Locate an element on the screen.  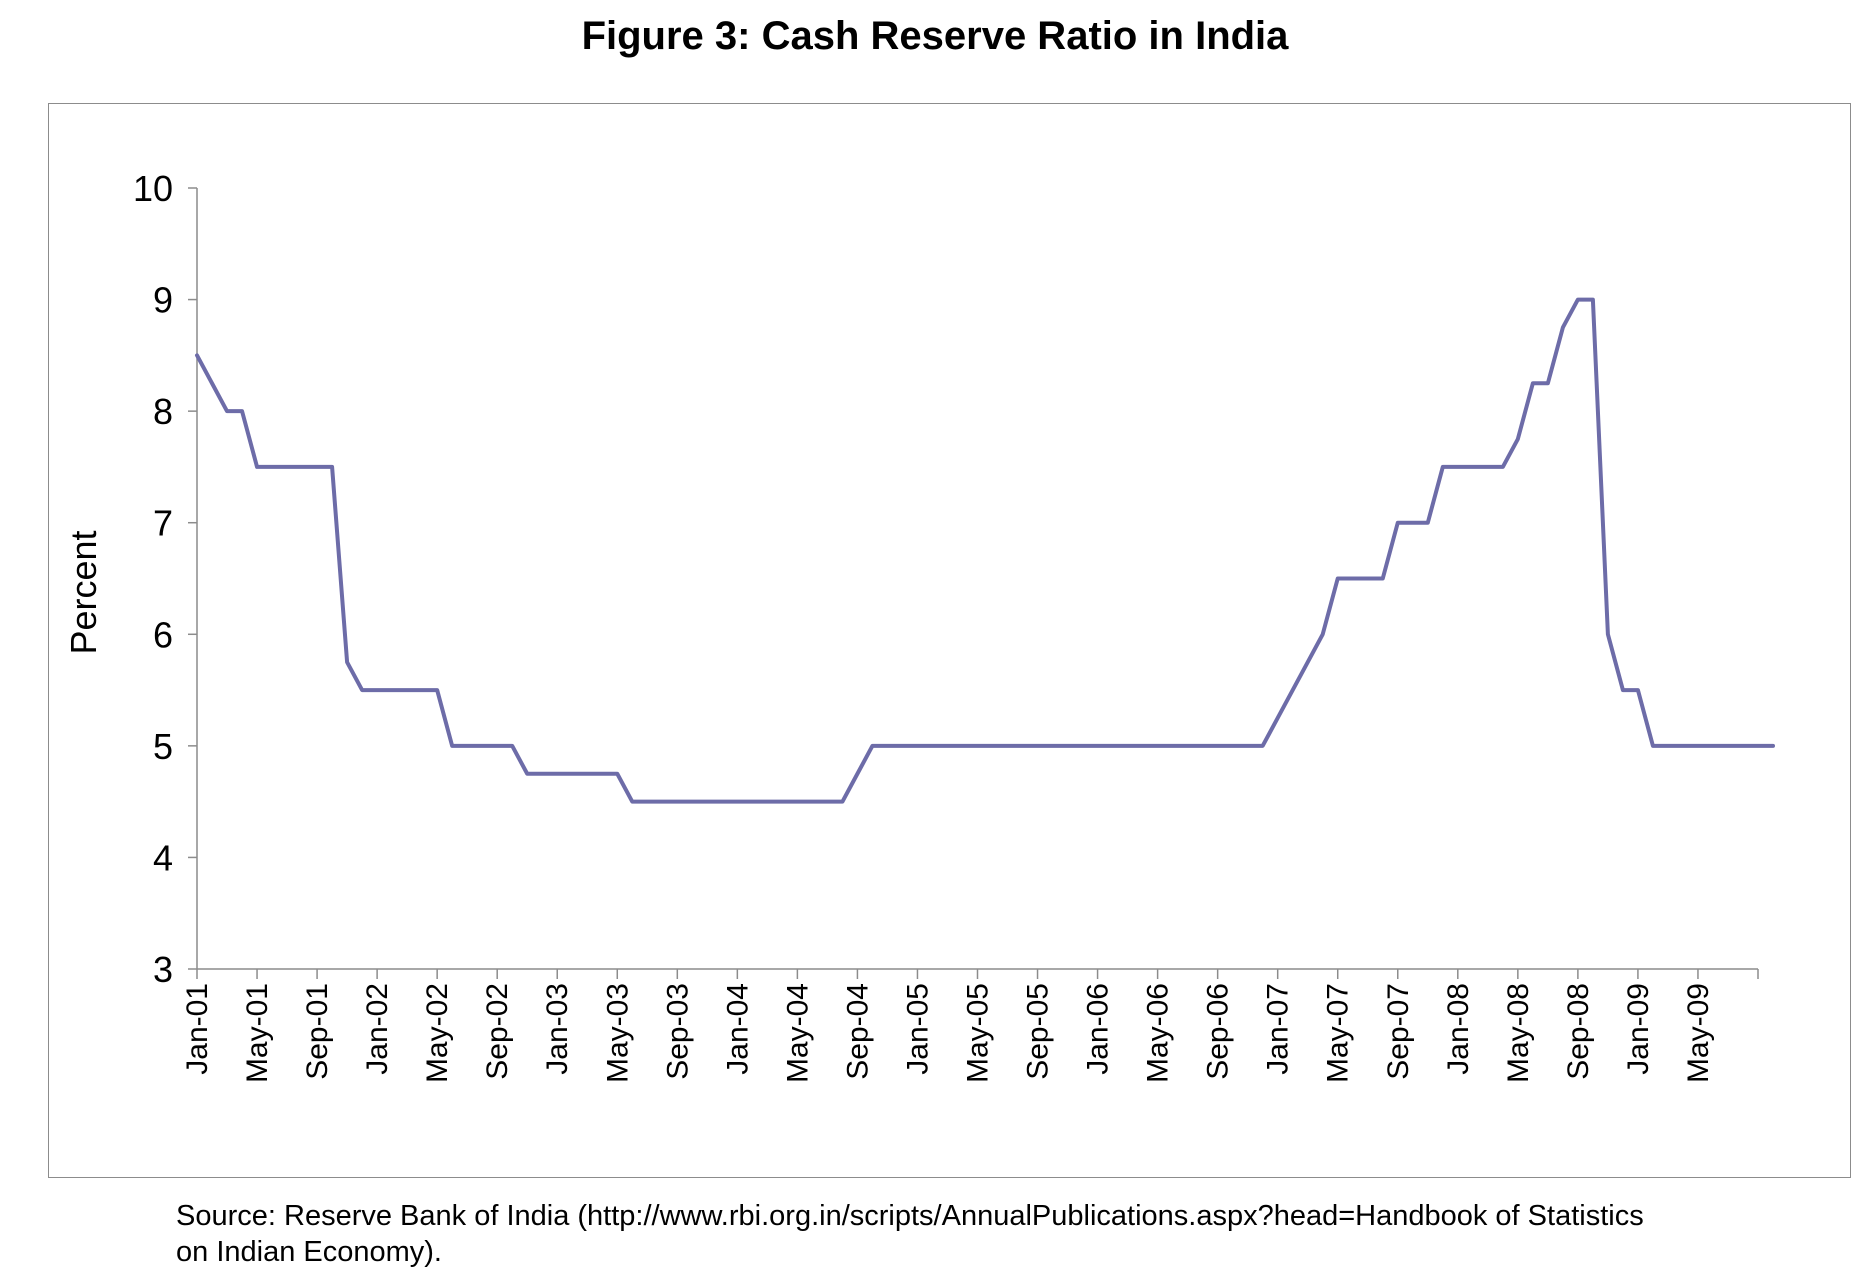
x-tick-label: Jan-03 is located at coordinates (557, 1029).